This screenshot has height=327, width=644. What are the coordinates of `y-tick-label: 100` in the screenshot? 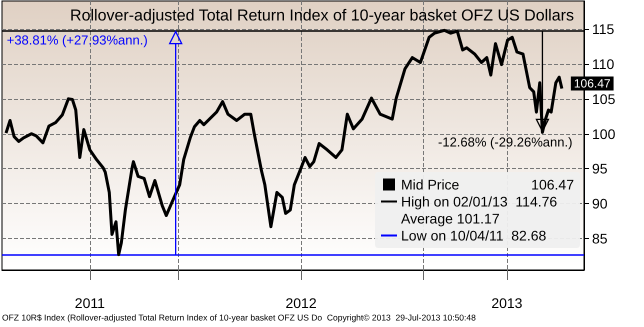 It's located at (604, 134).